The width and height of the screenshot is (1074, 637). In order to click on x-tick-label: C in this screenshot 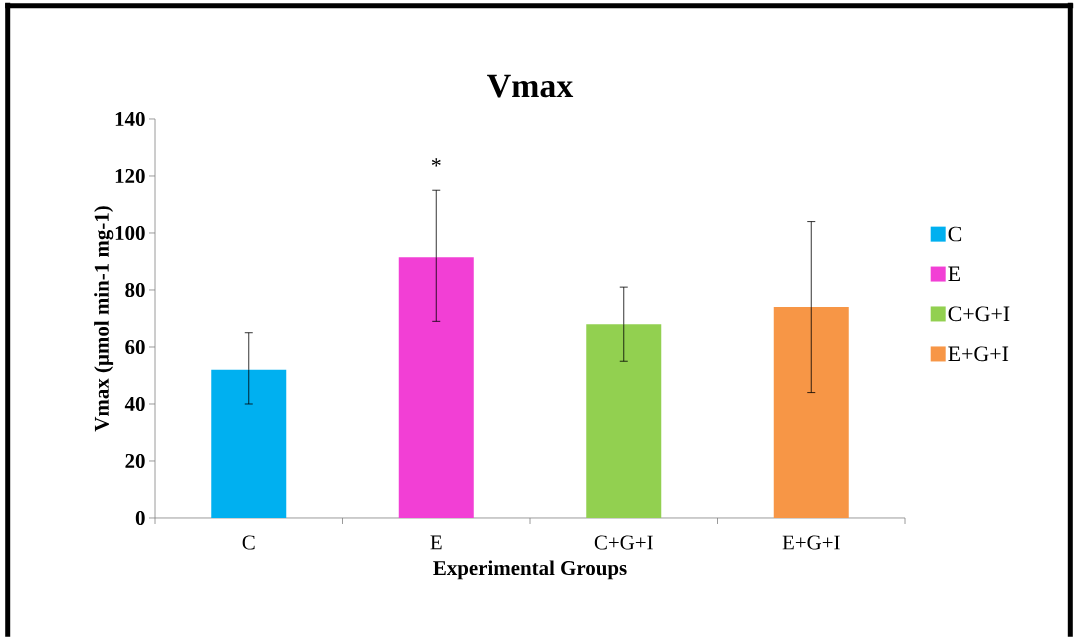, I will do `click(248, 542)`.